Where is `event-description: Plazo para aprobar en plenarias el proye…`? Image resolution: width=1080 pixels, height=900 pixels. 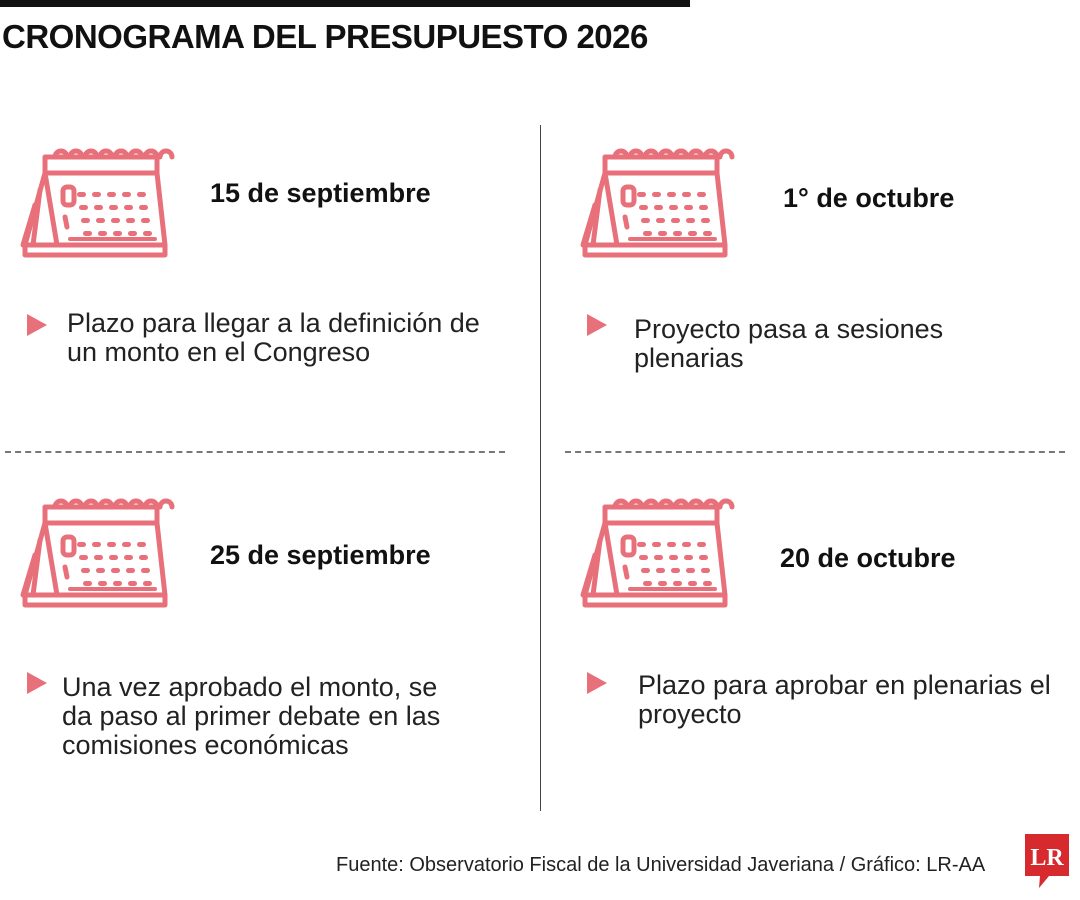
event-description: Plazo para aprobar en plenarias el proye… is located at coordinates (844, 699).